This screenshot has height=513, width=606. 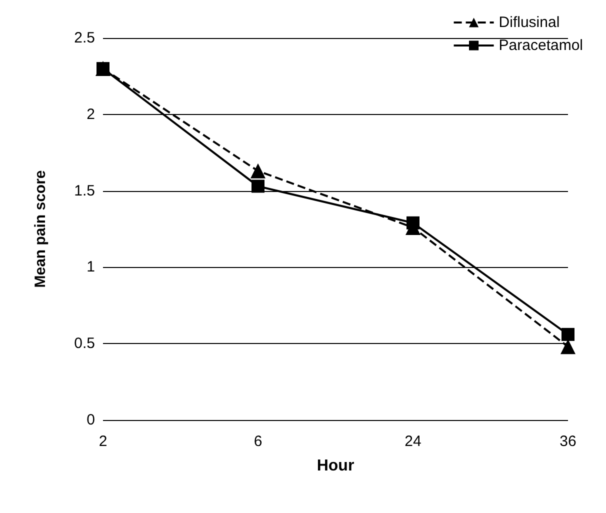 I want to click on y-tick-label: 2, so click(x=90, y=114).